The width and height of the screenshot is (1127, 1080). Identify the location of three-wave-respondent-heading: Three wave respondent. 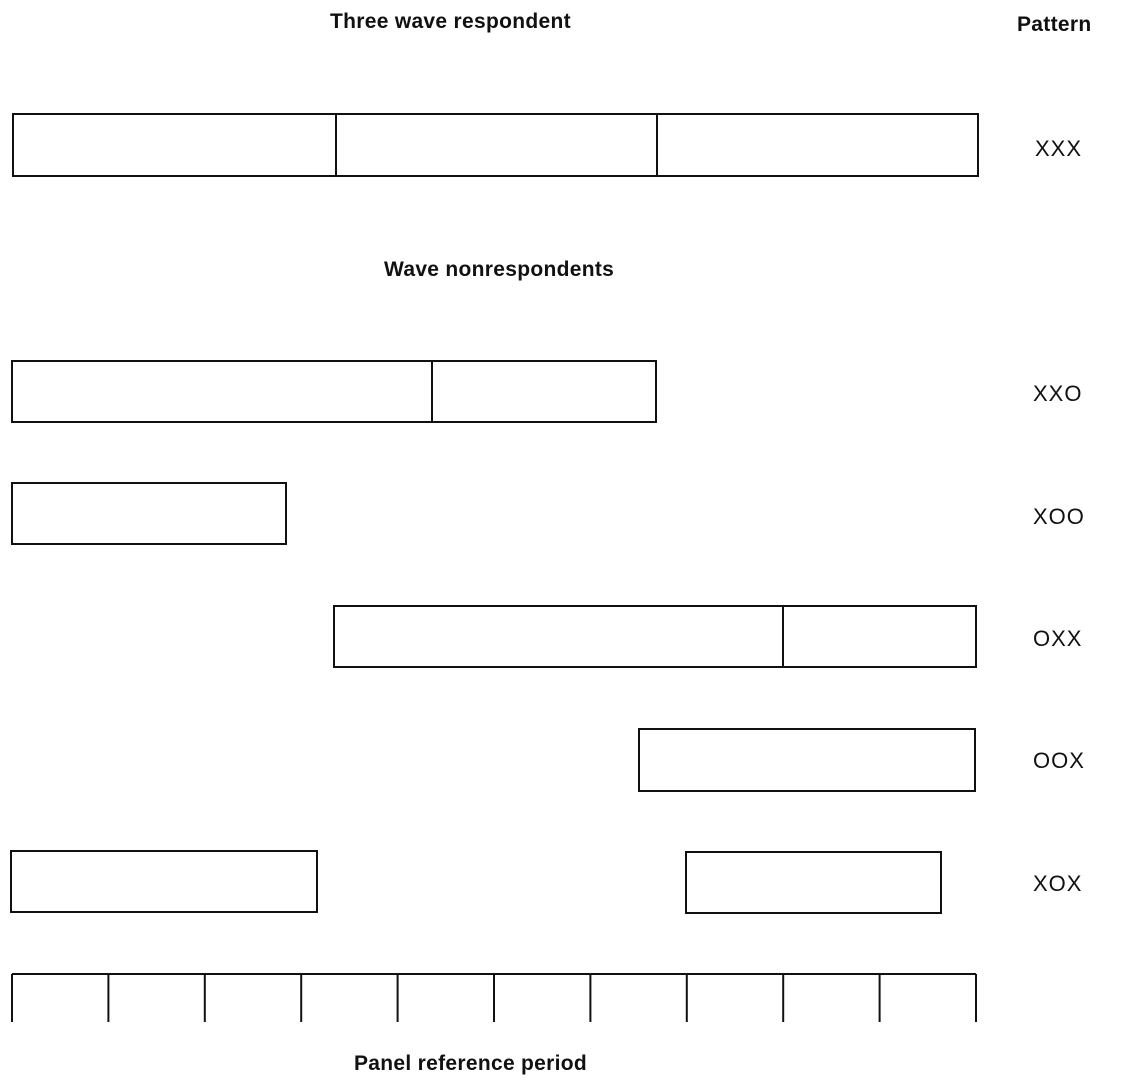
(450, 21).